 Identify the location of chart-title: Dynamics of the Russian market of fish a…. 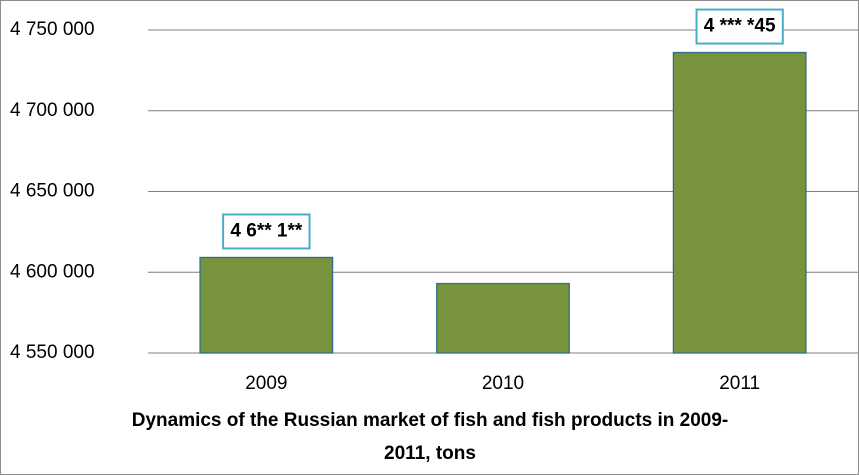
(430, 437).